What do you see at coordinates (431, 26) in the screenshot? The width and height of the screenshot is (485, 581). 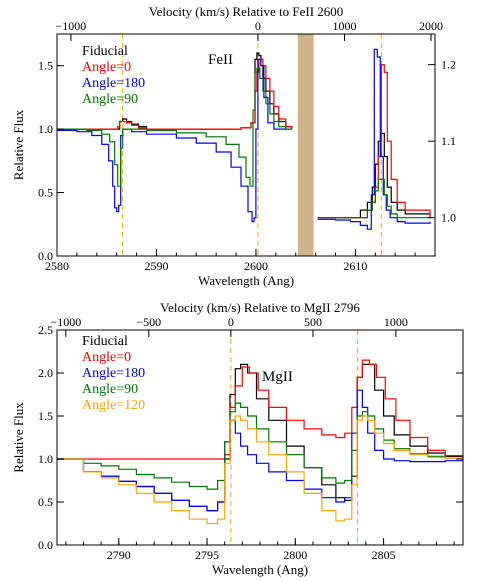 I see `top-tick-label: 2000` at bounding box center [431, 26].